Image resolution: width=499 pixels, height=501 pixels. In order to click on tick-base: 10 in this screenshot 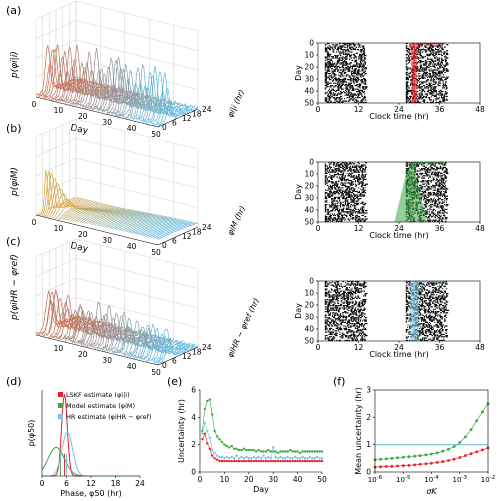, I will do `click(372, 480)`.